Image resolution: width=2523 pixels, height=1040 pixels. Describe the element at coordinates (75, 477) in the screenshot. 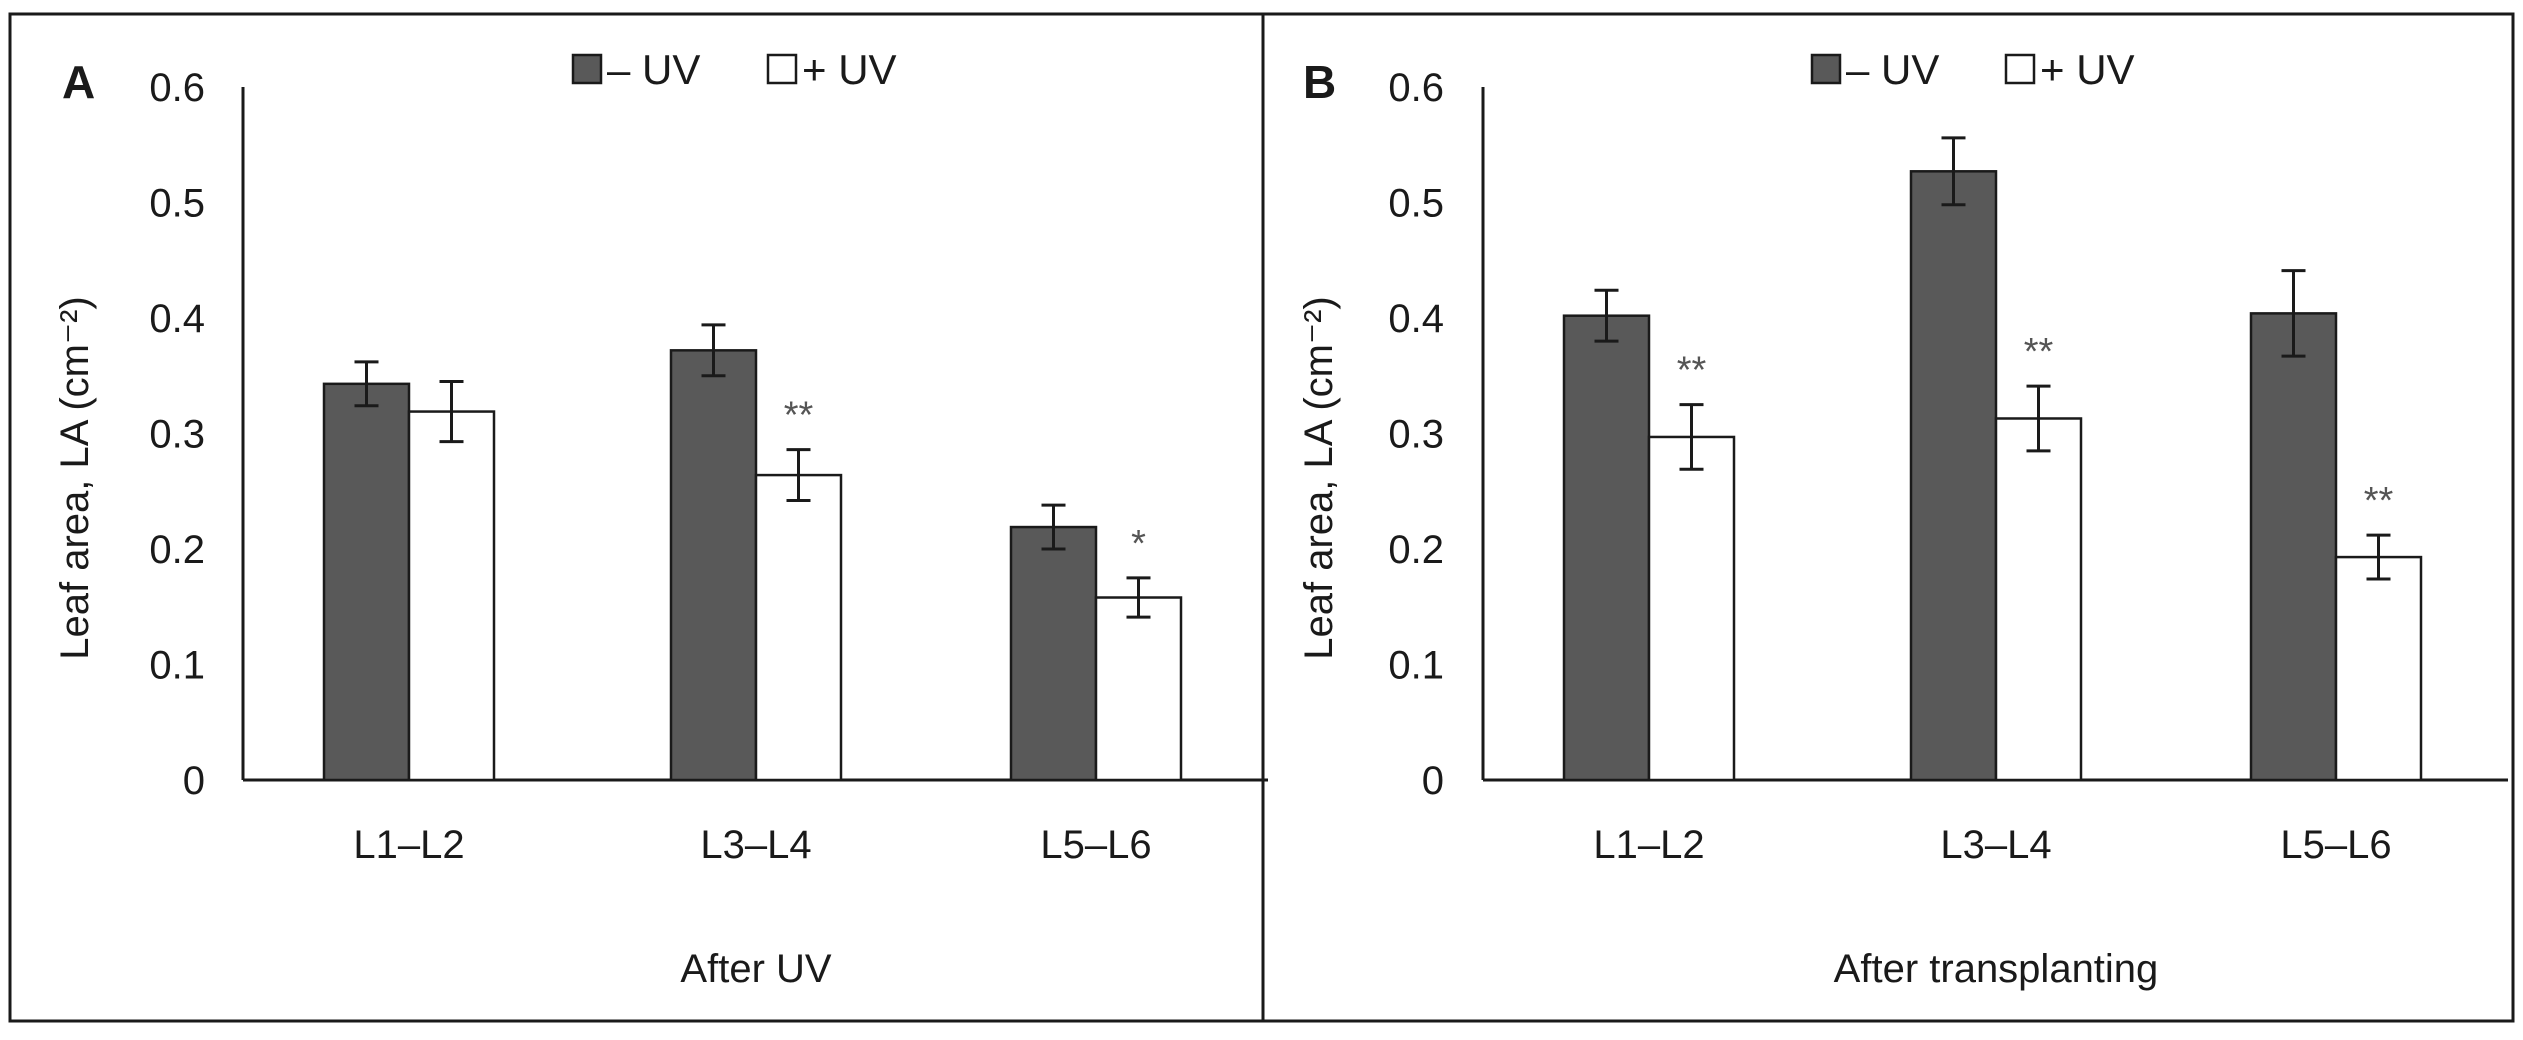

I see `panel-a-y-axis-label: Leaf area, LA (cm⁻²)` at that location.